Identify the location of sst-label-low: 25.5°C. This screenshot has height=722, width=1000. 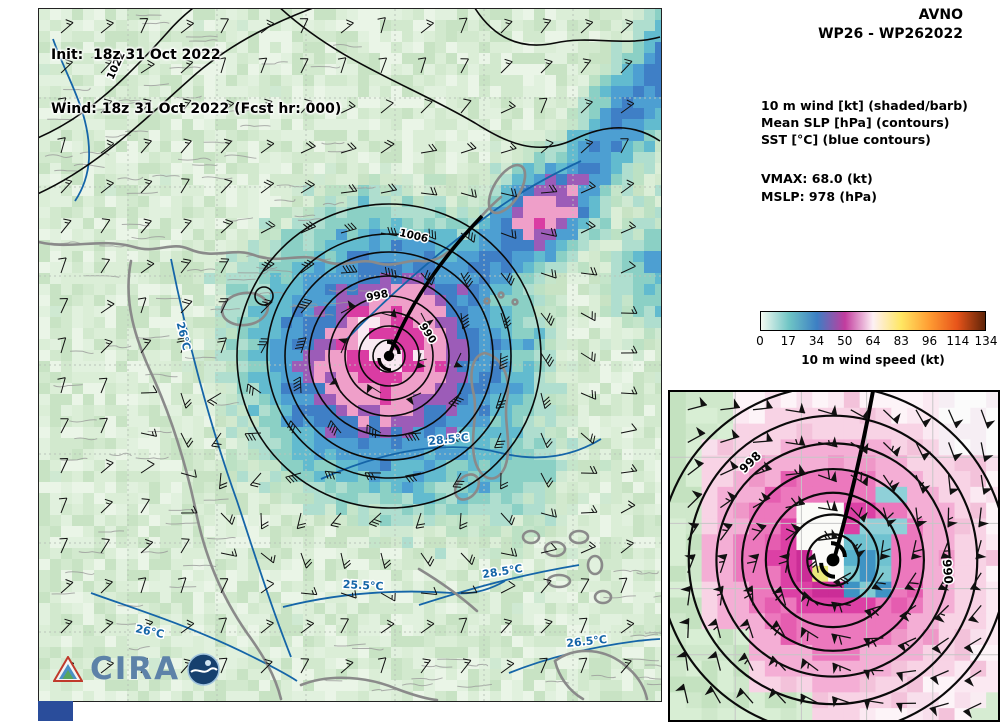
(363, 585).